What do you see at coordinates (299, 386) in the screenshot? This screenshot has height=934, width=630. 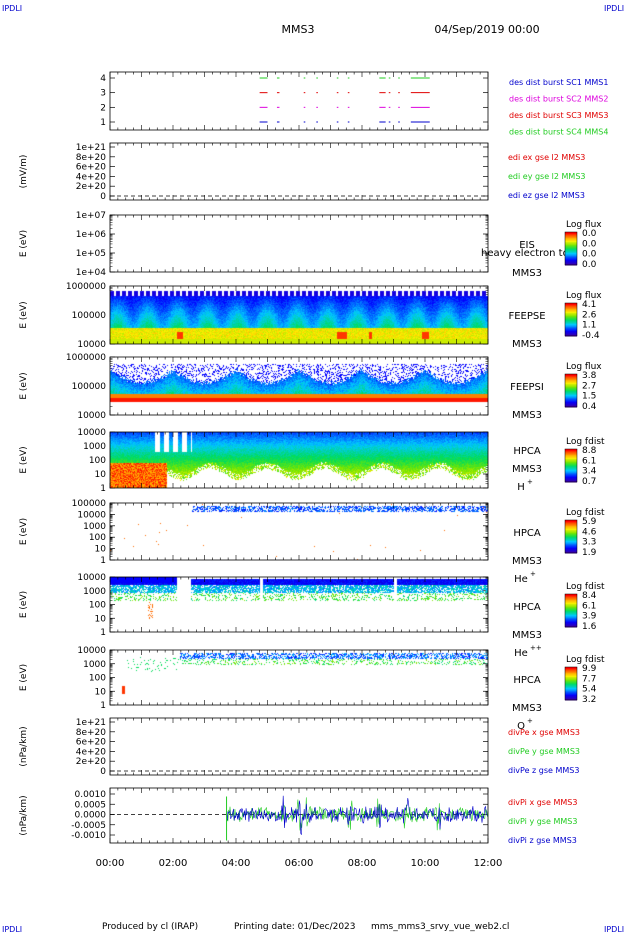 I see `spectrogram-image` at bounding box center [299, 386].